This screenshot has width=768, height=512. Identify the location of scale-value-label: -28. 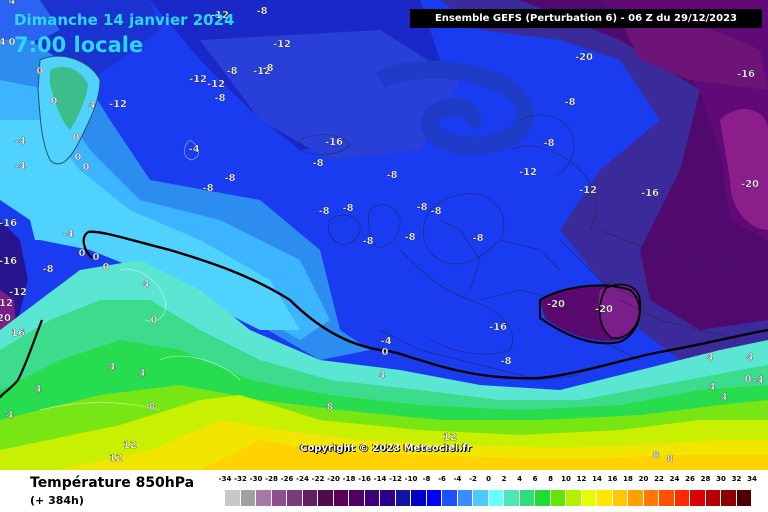
(271, 479).